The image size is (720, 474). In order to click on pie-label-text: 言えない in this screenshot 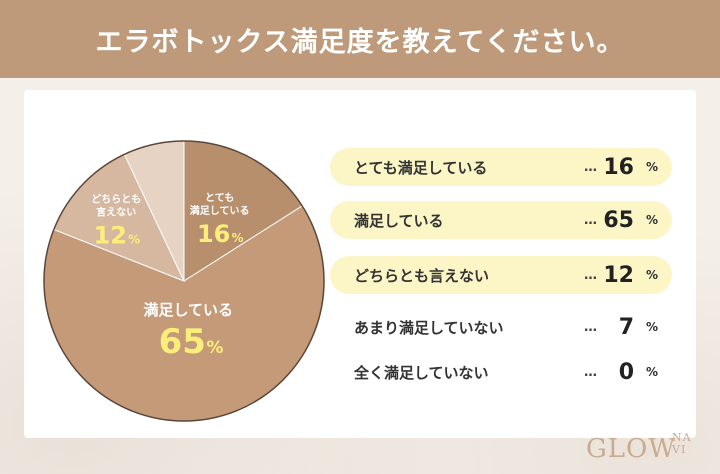, I will do `click(116, 211)`.